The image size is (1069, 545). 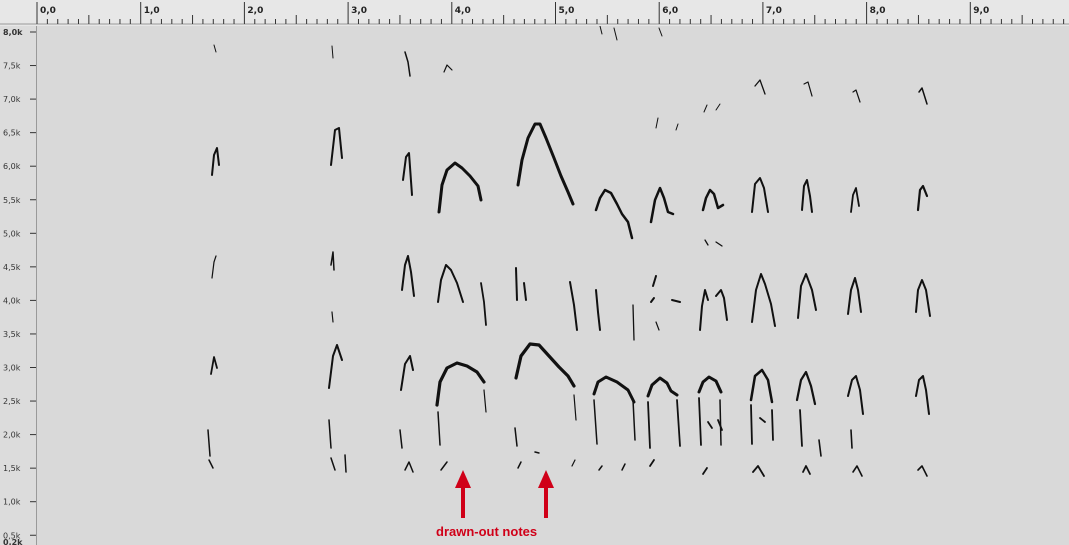 What do you see at coordinates (12, 368) in the screenshot?
I see `frequency-label: 3,0k` at bounding box center [12, 368].